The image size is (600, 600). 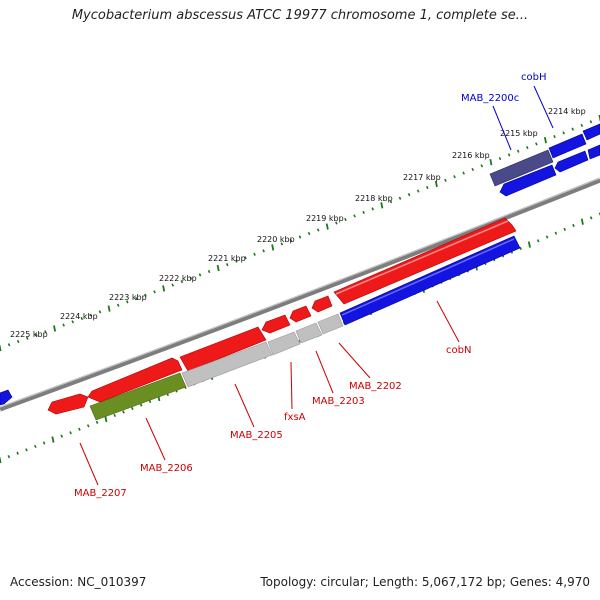 What do you see at coordinates (256, 435) in the screenshot?
I see `gene-label-MAB_2205: MAB_2205` at bounding box center [256, 435].